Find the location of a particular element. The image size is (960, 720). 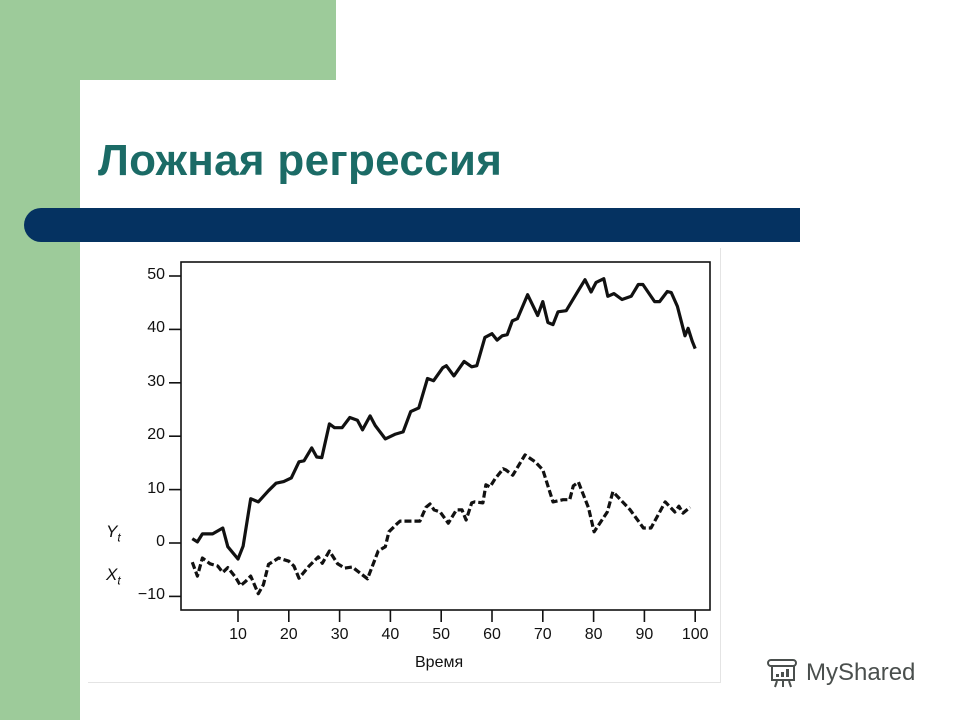

x-tick-label: 80 is located at coordinates (593, 634).